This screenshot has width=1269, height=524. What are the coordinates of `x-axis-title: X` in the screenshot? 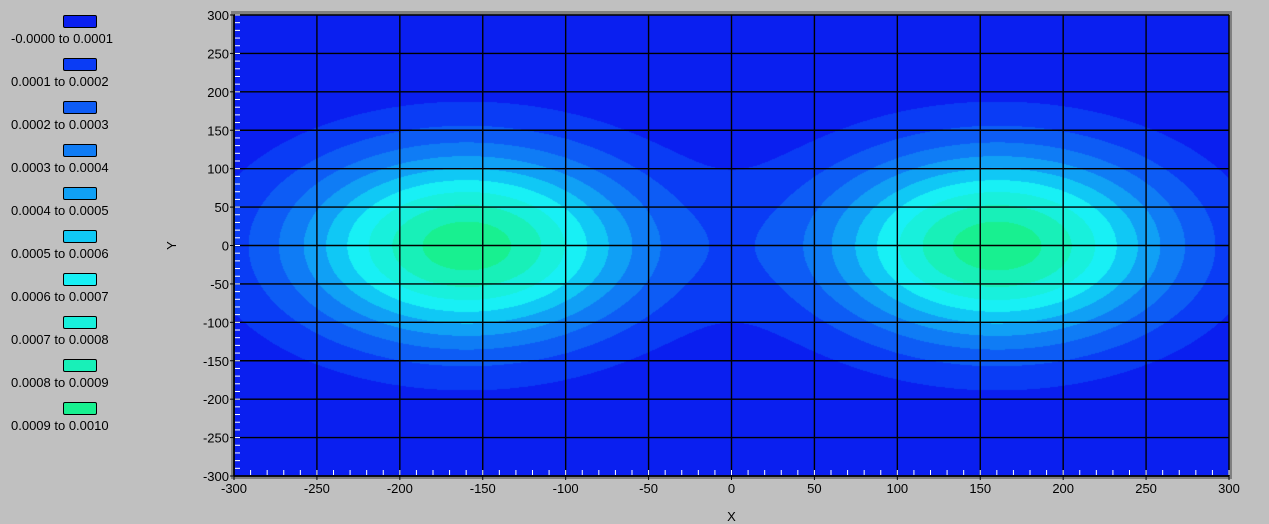 It's located at (731, 516).